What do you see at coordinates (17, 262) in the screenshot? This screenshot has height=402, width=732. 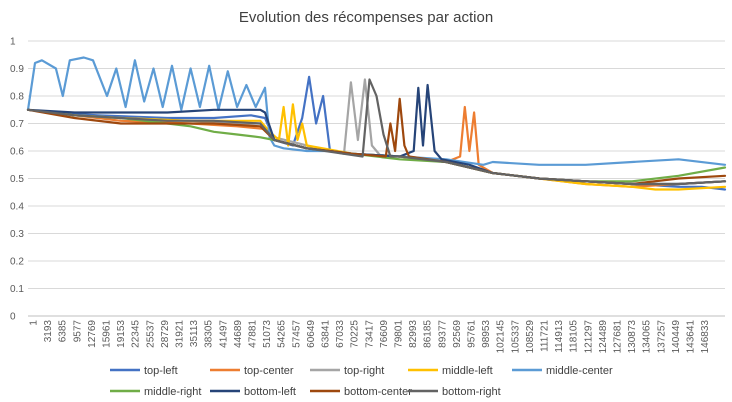 I see `y-tick-label: 0.2` at bounding box center [17, 262].